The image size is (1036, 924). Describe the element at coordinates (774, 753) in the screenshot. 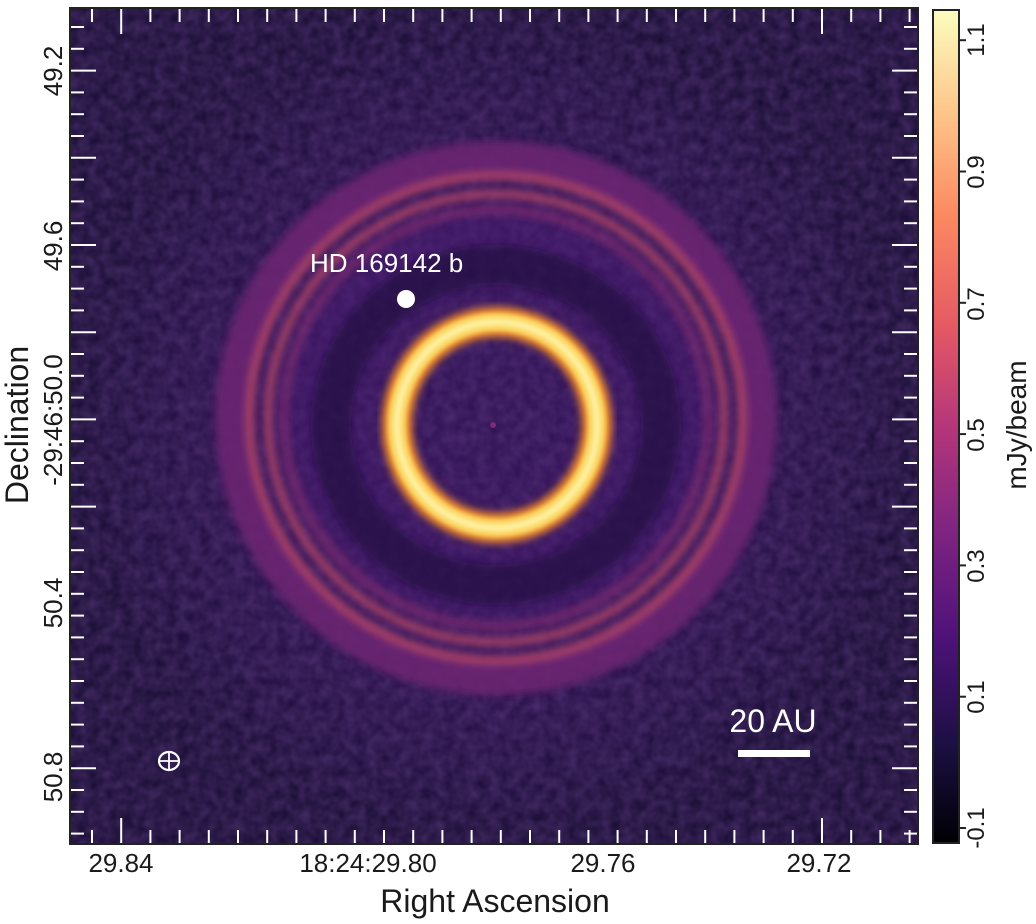

I see `scale-bar` at that location.